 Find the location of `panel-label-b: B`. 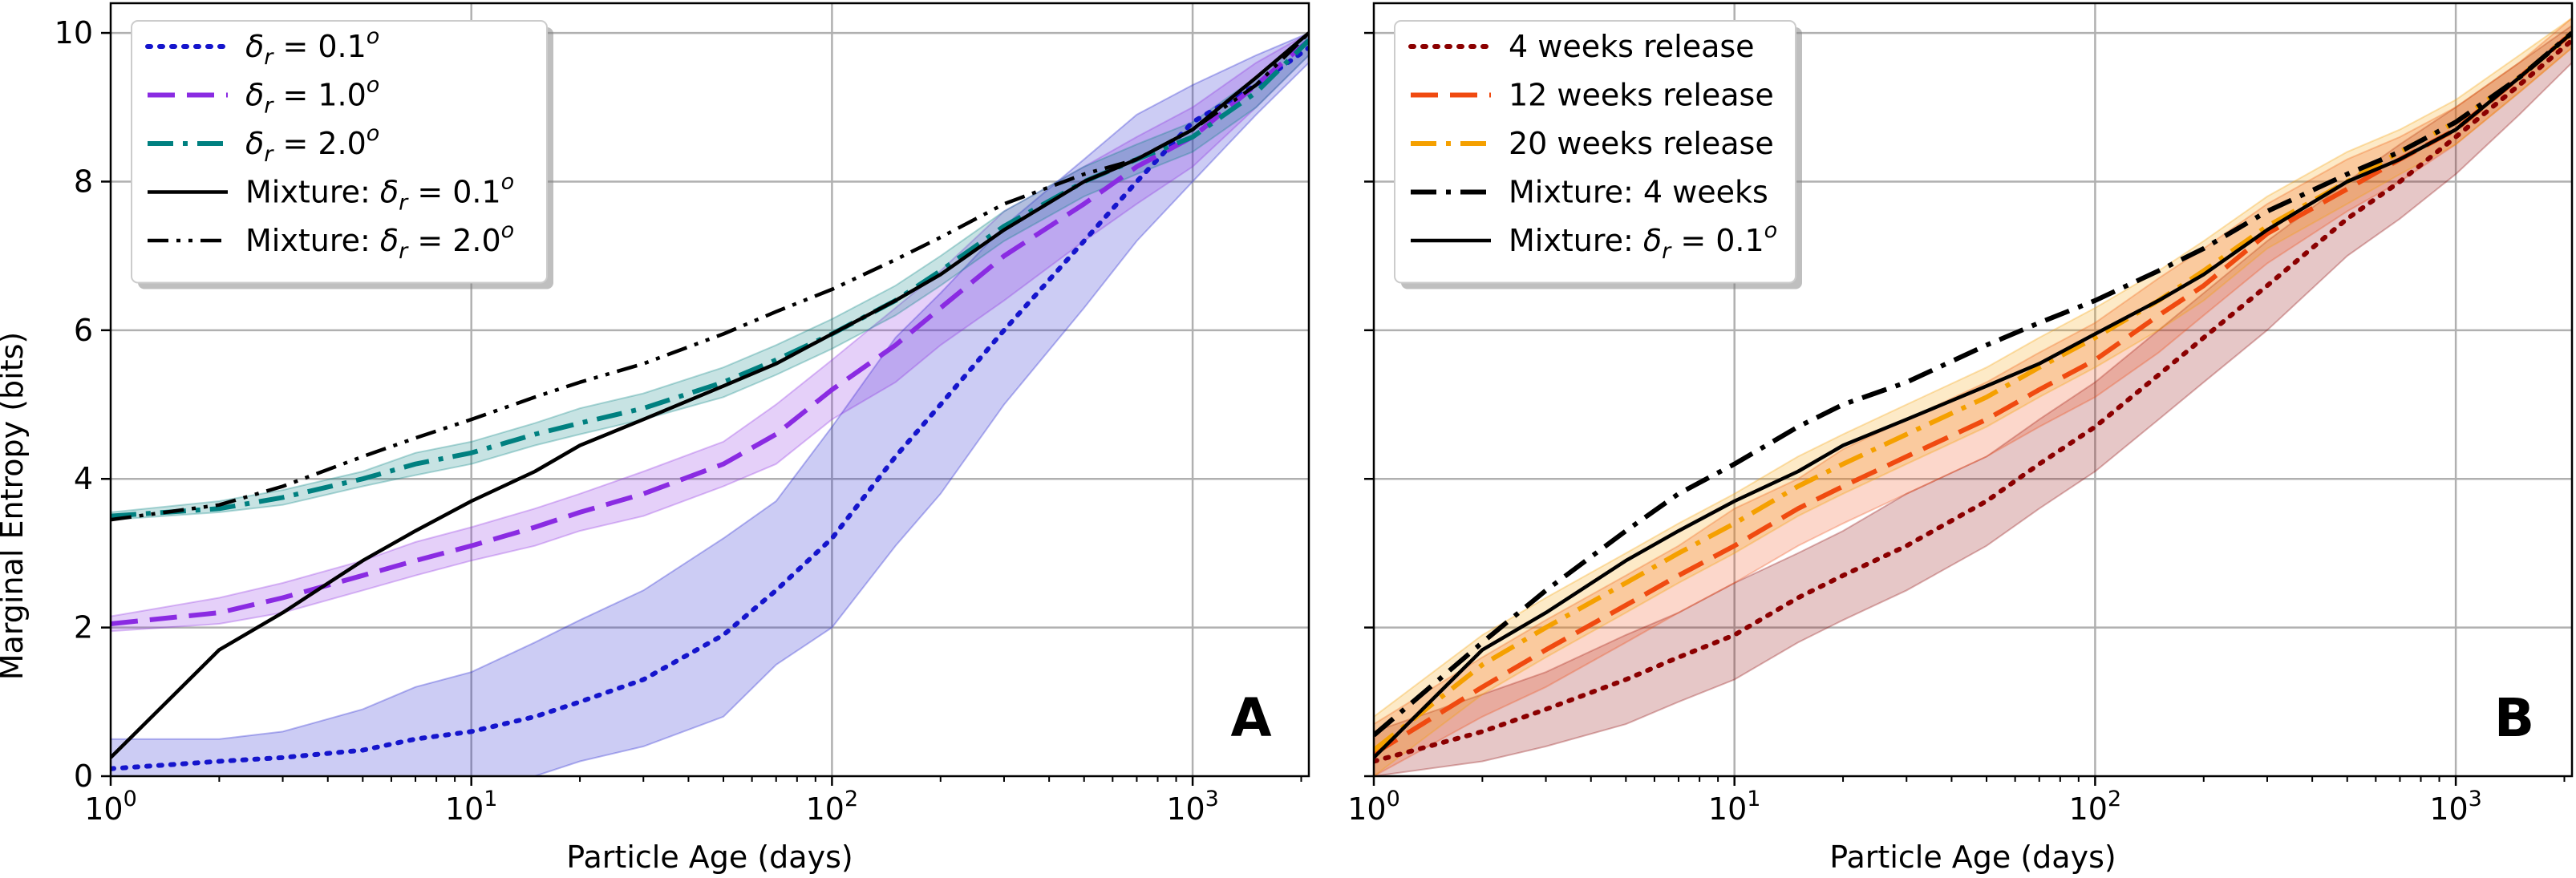

panel-label-b: B is located at coordinates (2514, 718).